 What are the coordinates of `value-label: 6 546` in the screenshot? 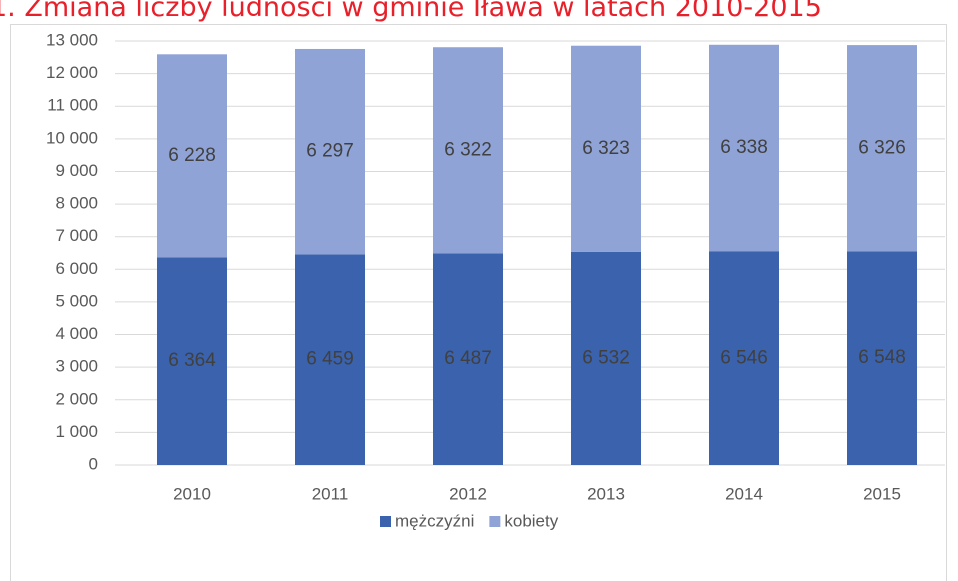 It's located at (744, 357).